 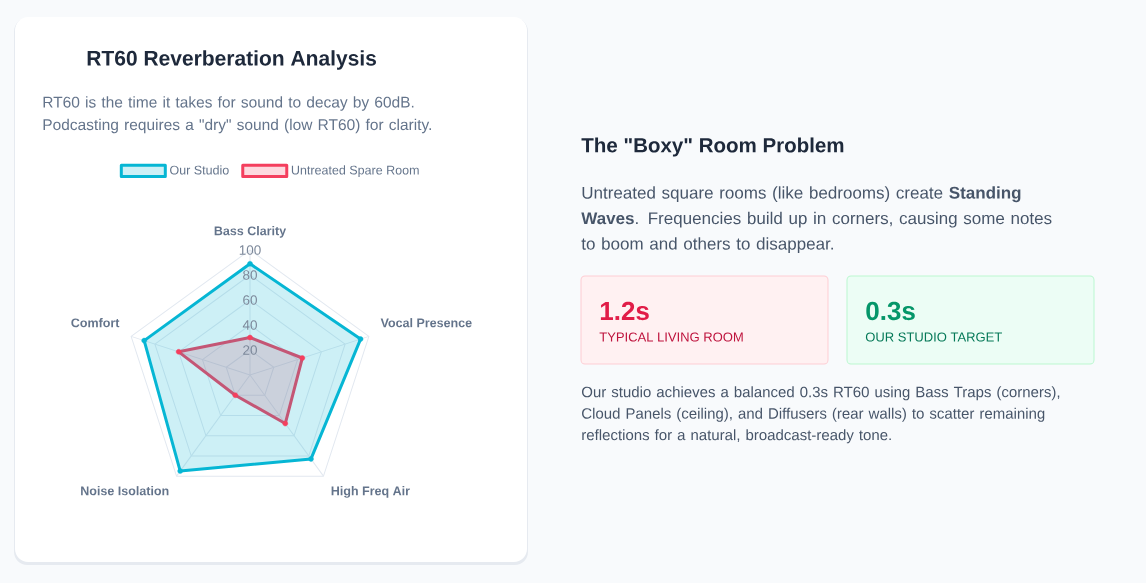 I want to click on spoke-label: Comfort, so click(x=95, y=323).